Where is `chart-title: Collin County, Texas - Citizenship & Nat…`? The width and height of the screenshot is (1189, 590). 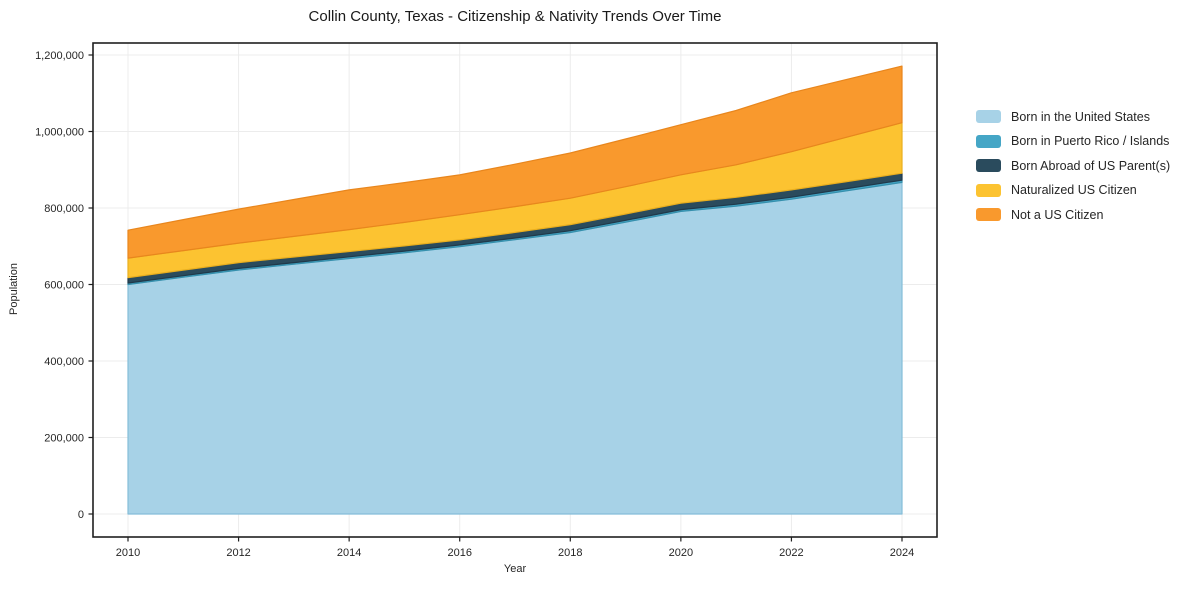
chart-title: Collin County, Texas - Citizenship & Nat… is located at coordinates (515, 16).